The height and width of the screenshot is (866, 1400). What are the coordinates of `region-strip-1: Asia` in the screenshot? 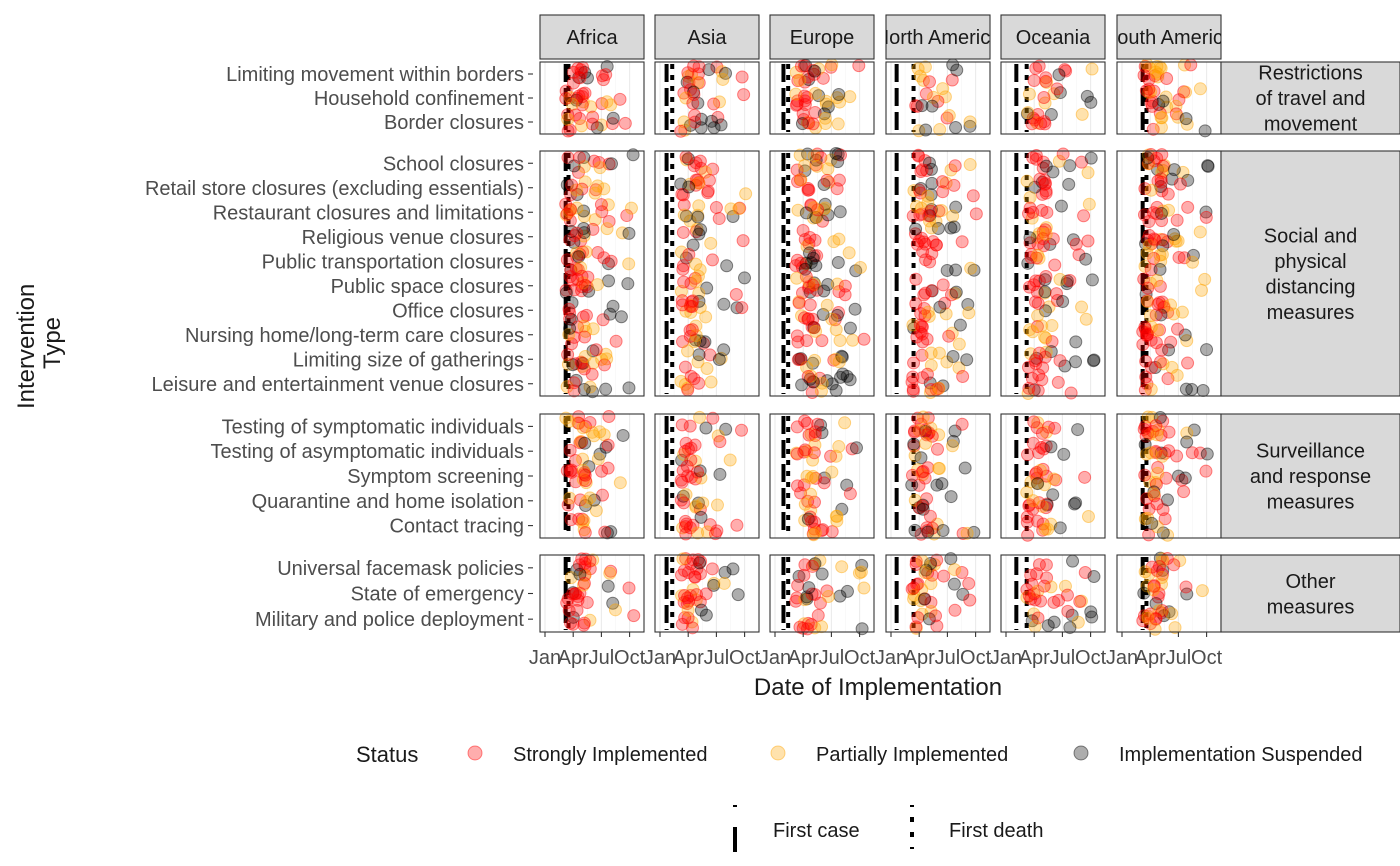 It's located at (707, 37).